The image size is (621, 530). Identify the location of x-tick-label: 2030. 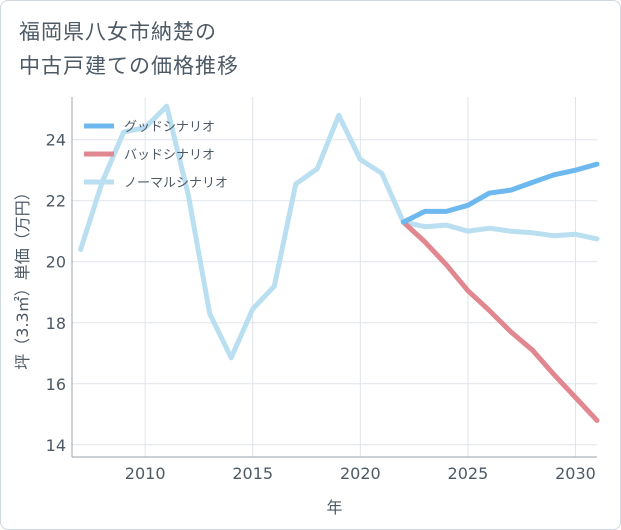
(575, 473).